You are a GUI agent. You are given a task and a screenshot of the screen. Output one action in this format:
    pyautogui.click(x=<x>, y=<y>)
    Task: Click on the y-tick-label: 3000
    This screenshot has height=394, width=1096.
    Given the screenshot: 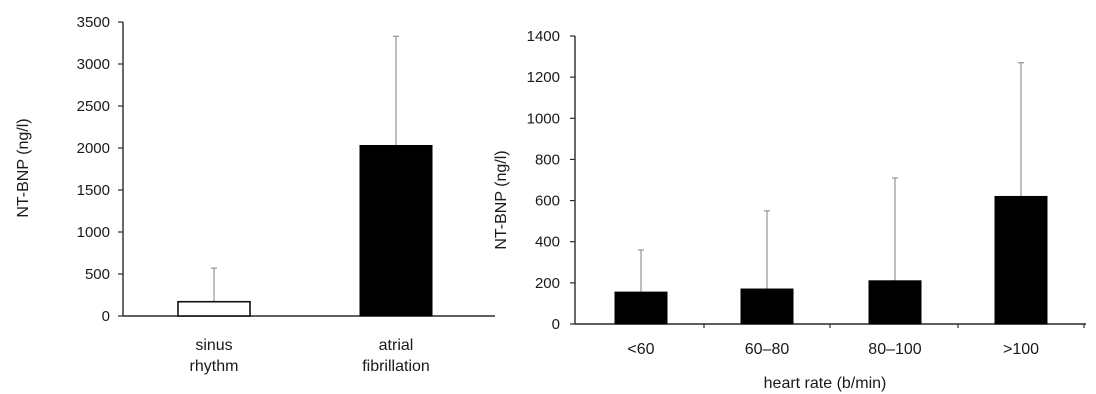 What is the action you would take?
    pyautogui.click(x=93, y=64)
    